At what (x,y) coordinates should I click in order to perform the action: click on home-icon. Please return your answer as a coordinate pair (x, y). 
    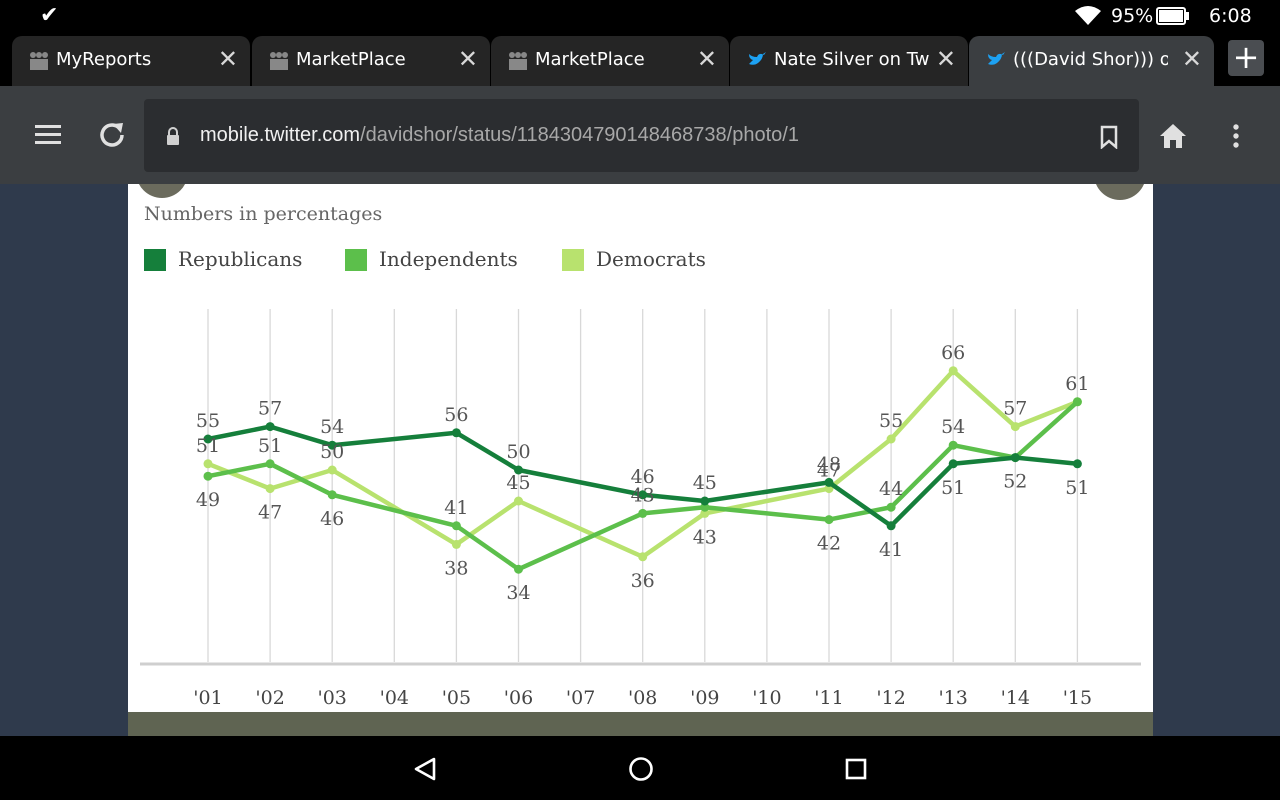
    Looking at the image, I should click on (1173, 136).